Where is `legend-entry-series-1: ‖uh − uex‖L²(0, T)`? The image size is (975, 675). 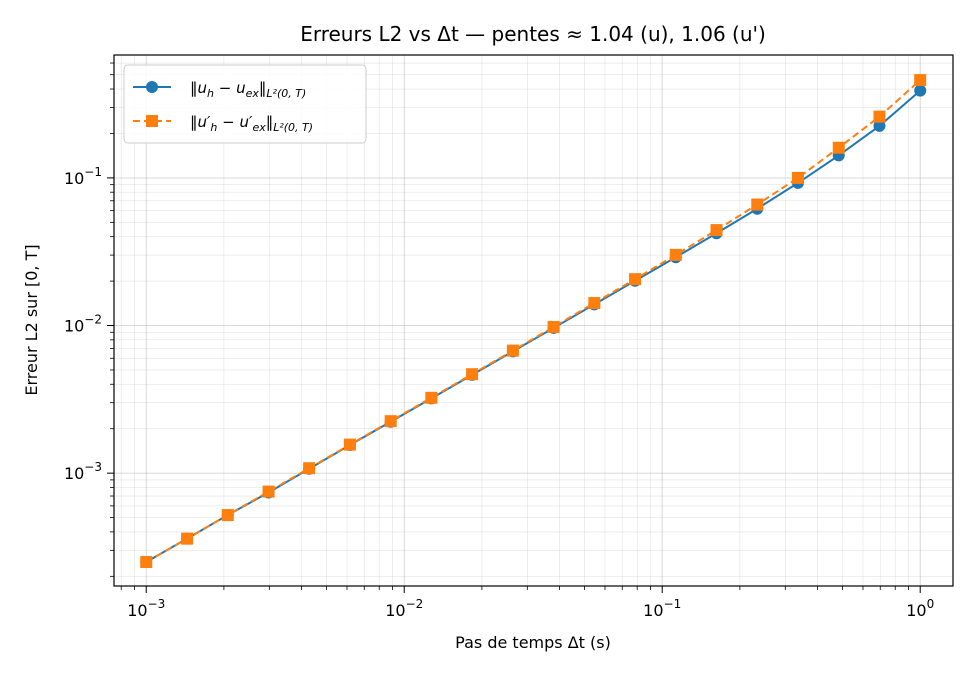 legend-entry-series-1: ‖uh − uex‖L²(0, T) is located at coordinates (248, 89).